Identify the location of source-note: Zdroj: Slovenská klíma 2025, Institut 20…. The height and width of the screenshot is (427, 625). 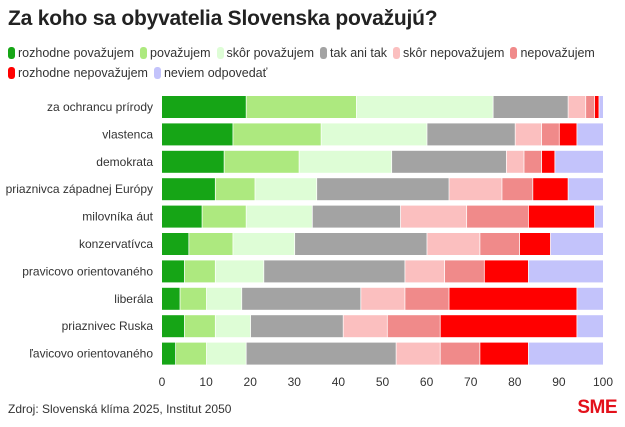
(120, 409).